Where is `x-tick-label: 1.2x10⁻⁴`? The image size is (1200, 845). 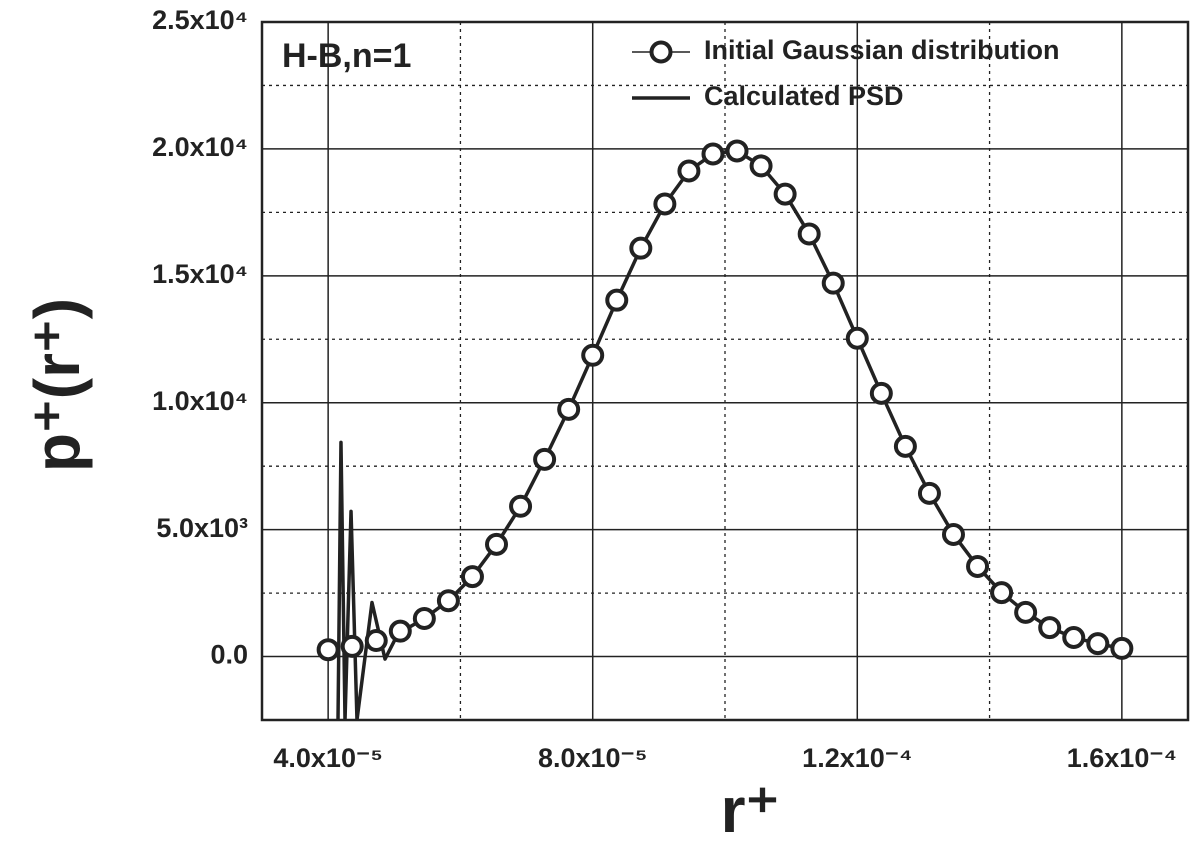
x-tick-label: 1.2x10⁻⁴ is located at coordinates (857, 758).